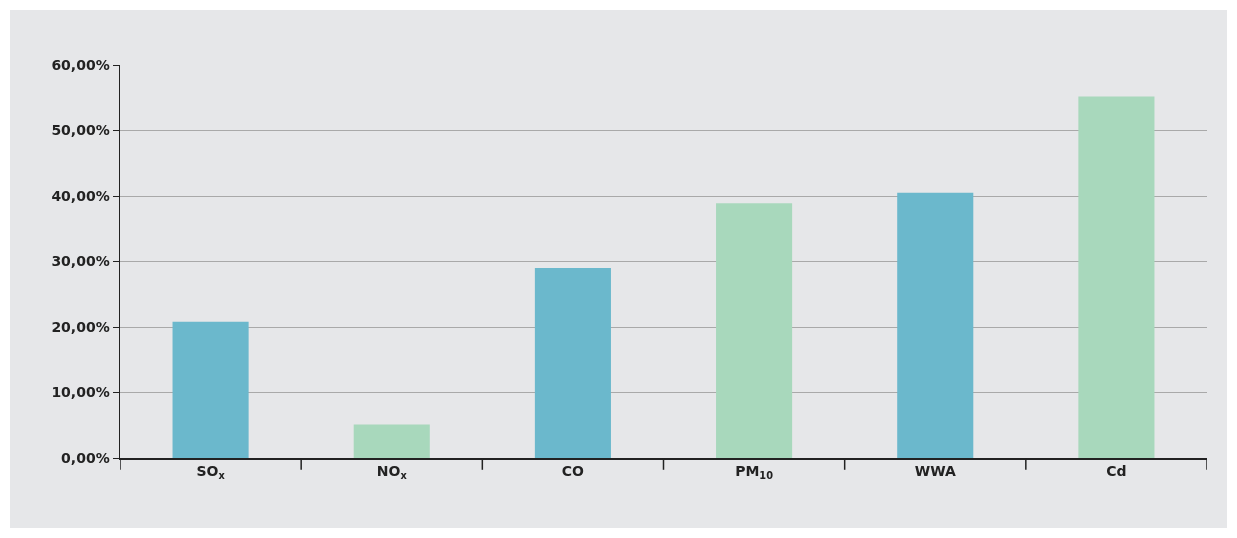  Describe the element at coordinates (80, 130) in the screenshot. I see `y-tick-label: 50,00%` at that location.